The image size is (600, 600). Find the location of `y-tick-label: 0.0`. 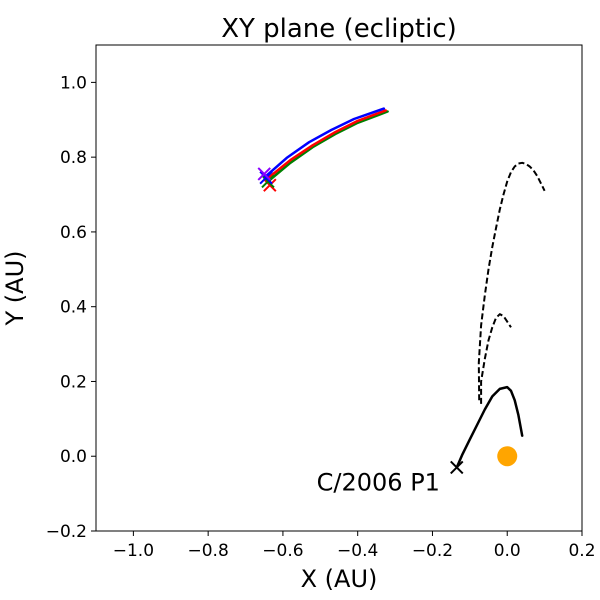

y-tick-label: 0.0 is located at coordinates (73, 457).